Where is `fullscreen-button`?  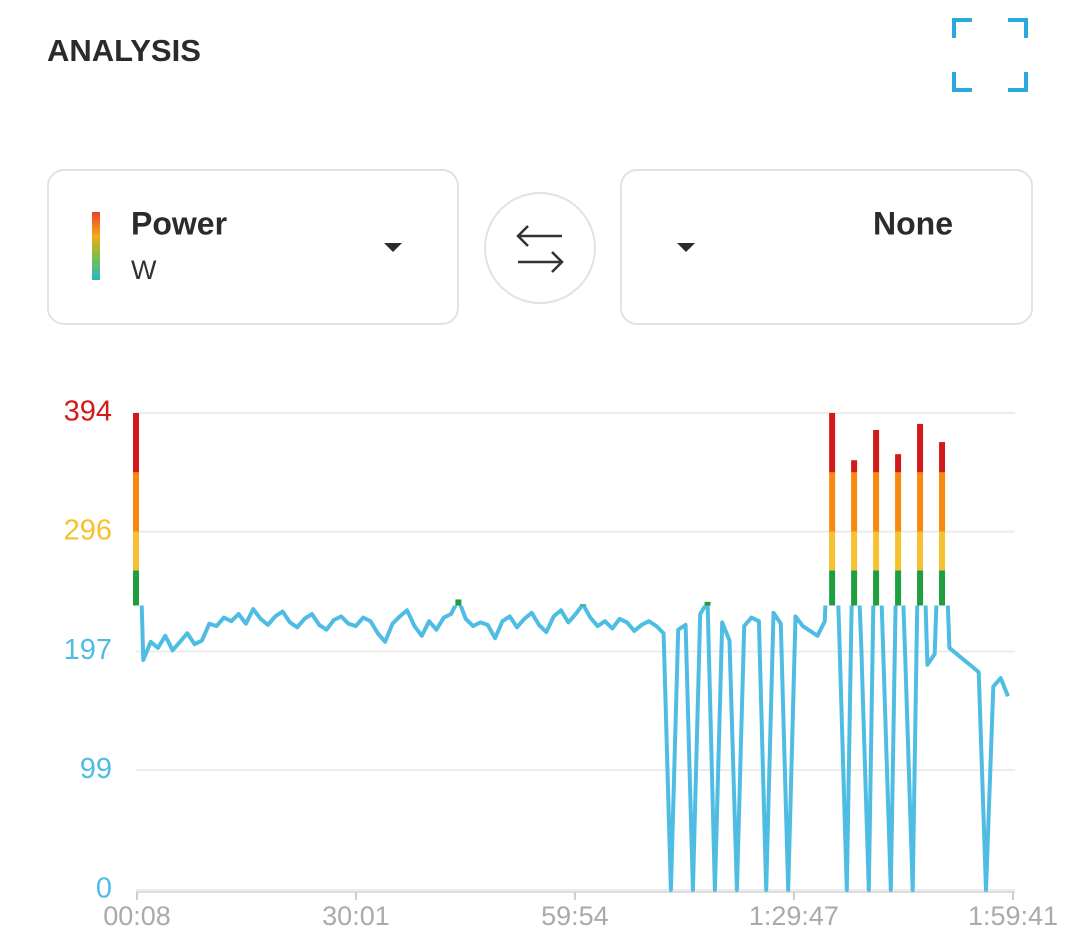
fullscreen-button is located at coordinates (990, 55).